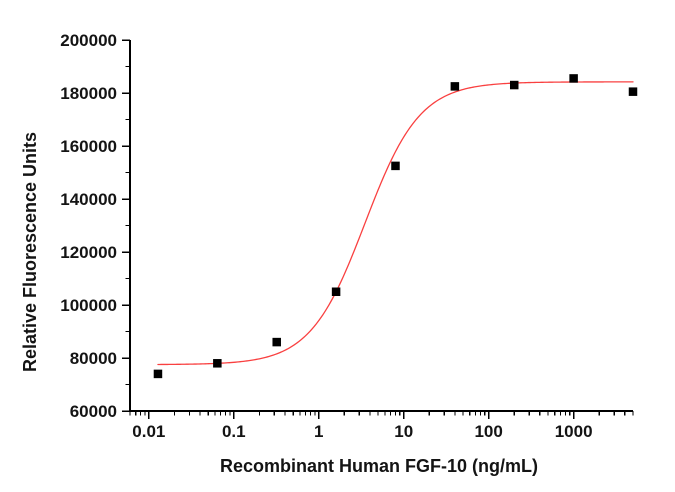 This screenshot has height=492, width=675. Describe the element at coordinates (88, 199) in the screenshot. I see `y-tick-label: 140000` at that location.